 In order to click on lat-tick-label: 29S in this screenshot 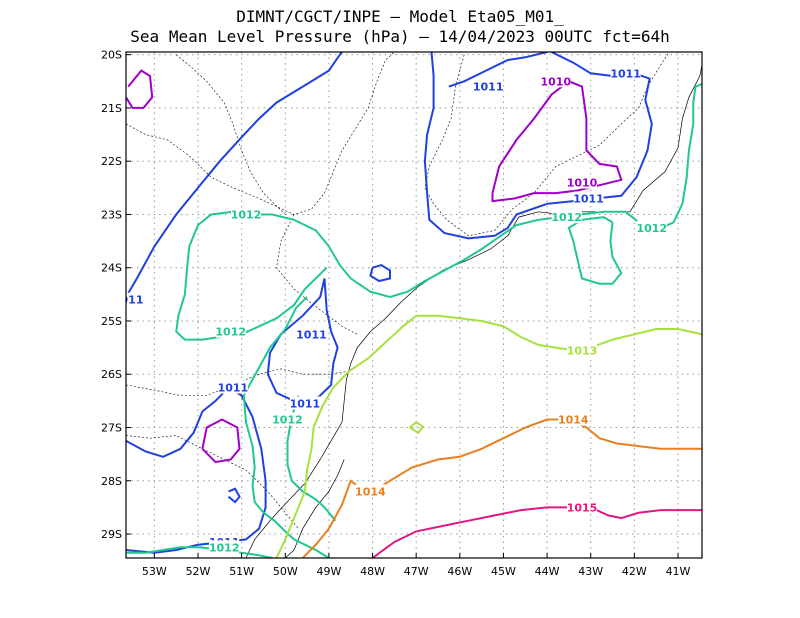, I will do `click(111, 534)`.